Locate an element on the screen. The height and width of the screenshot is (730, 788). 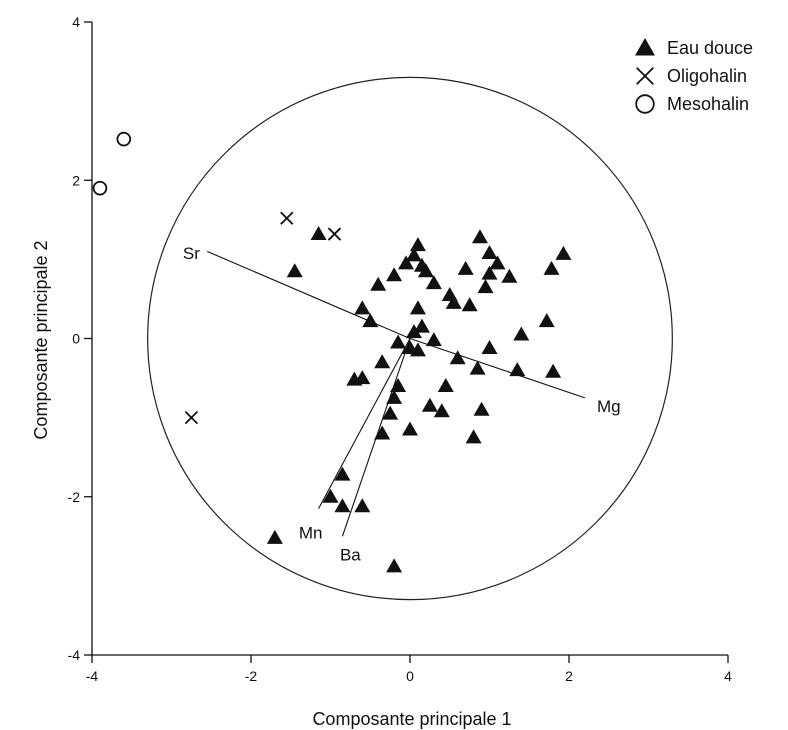
loading-label-ba: Ba is located at coordinates (350, 555).